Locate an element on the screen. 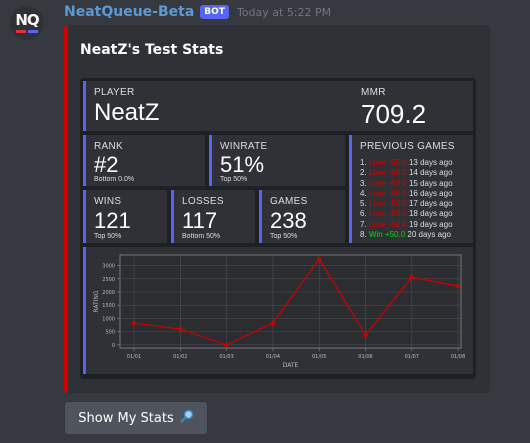 The image size is (530, 443). show-my-stats-button: Show My Stats is located at coordinates (136, 418).